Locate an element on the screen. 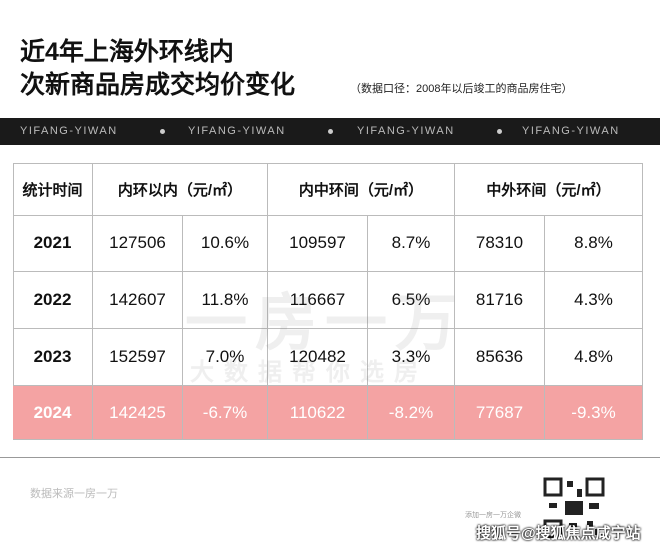 The image size is (660, 550). watermark: 一房一万 is located at coordinates (325, 323).